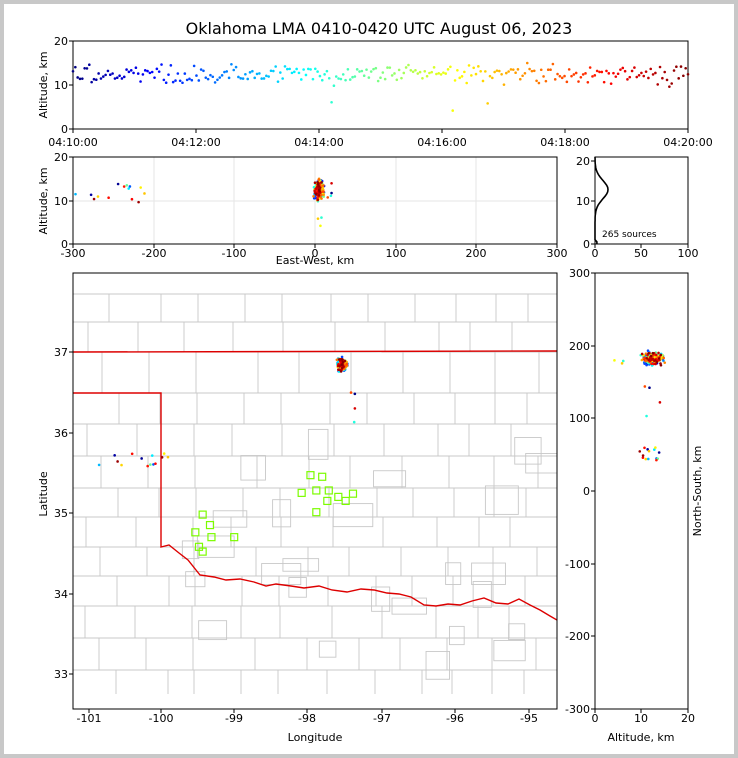 The image size is (738, 758). I want to click on ns-ytick: -200, so click(577, 636).